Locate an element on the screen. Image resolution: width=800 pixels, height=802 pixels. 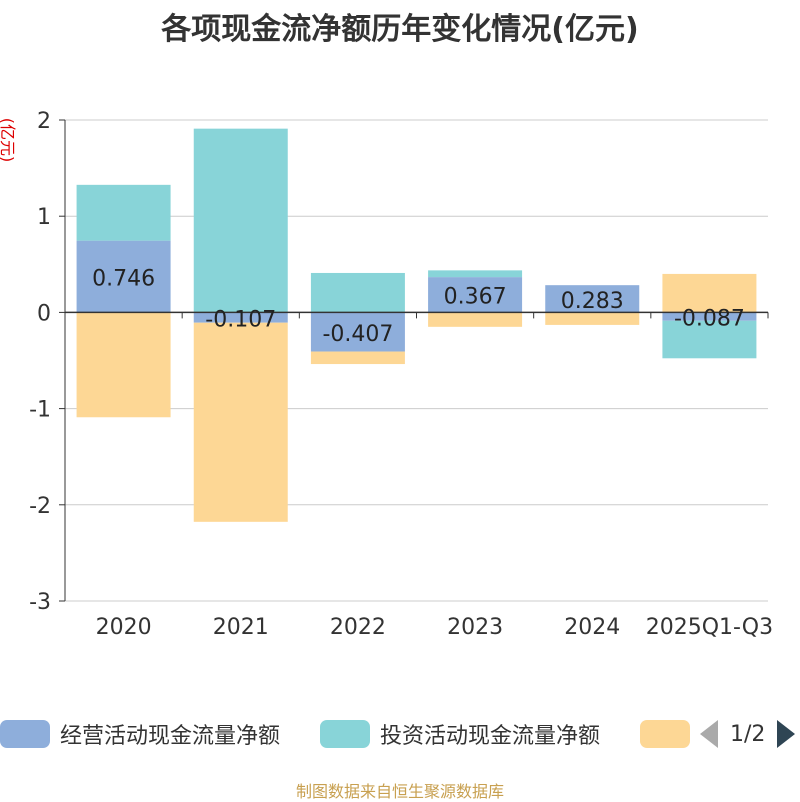
bar-2-2023 is located at coordinates (475, 274).